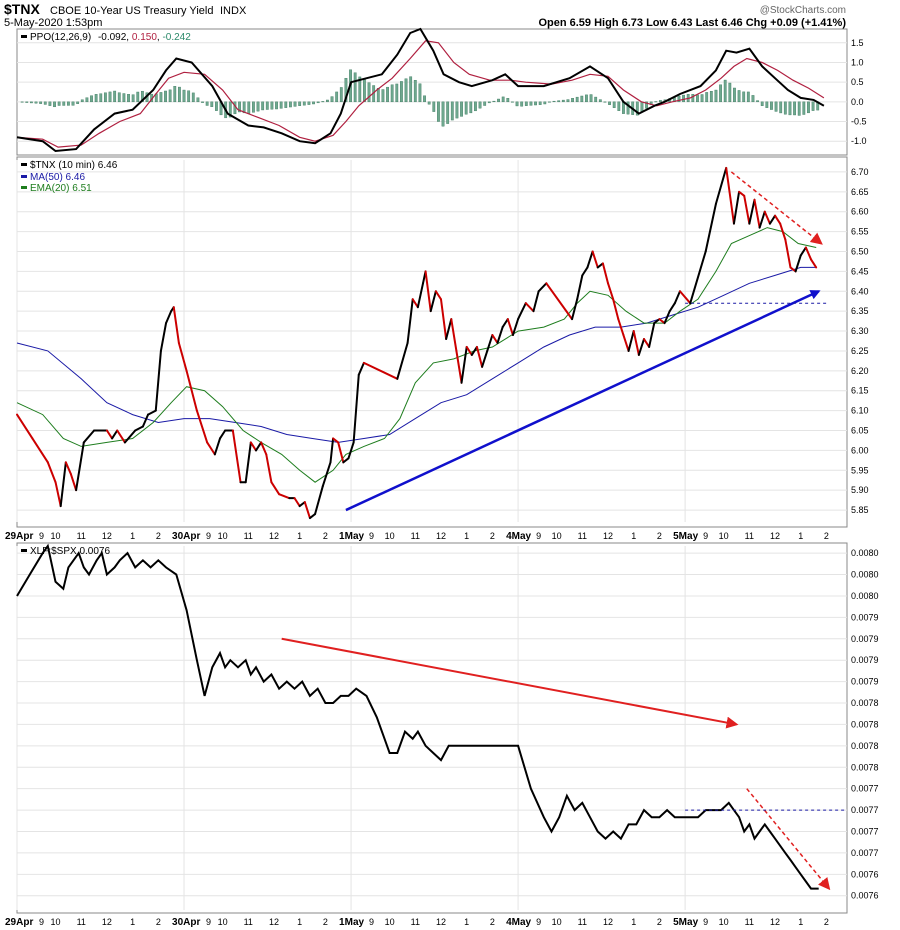  Describe the element at coordinates (685, 922) in the screenshot. I see `x-axis-label: 5May` at that location.